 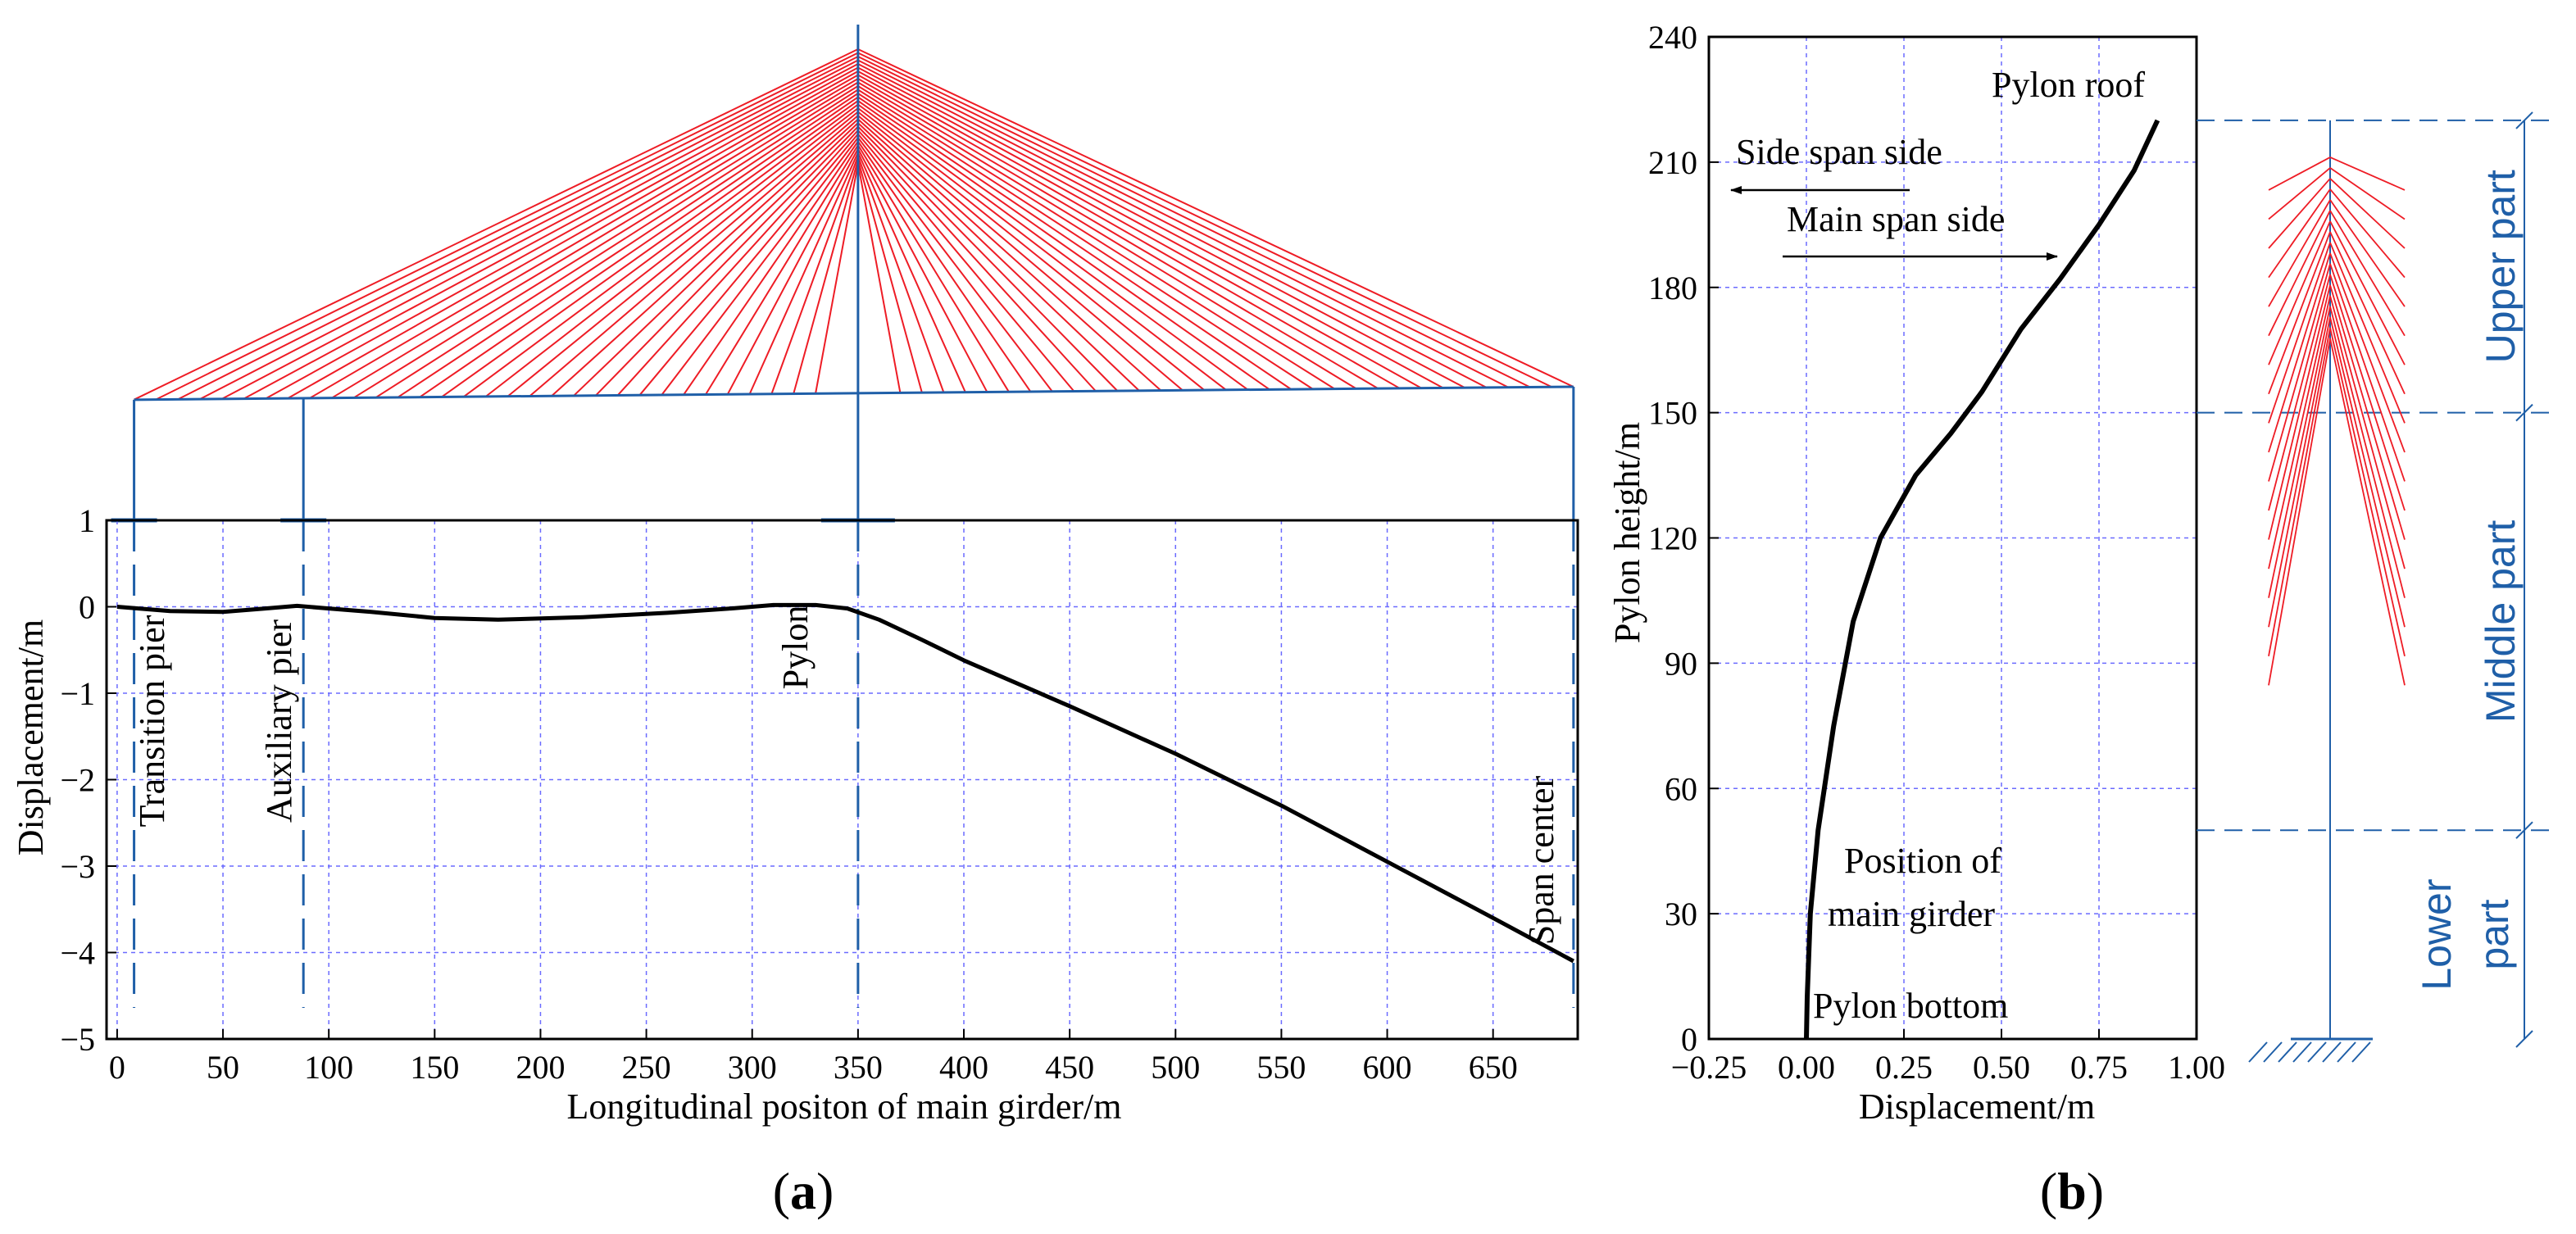 What do you see at coordinates (77, 867) in the screenshot?
I see `y-tick-label: −3` at bounding box center [77, 867].